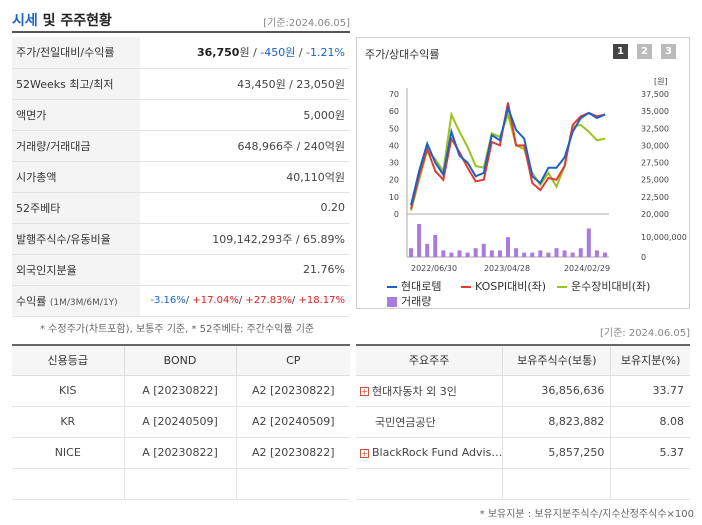 The image size is (702, 525). Describe the element at coordinates (586, 514) in the screenshot. I see `shareholding-footnote: * 보유지분 : 보유지분주식수/지수산정주식수×100` at that location.